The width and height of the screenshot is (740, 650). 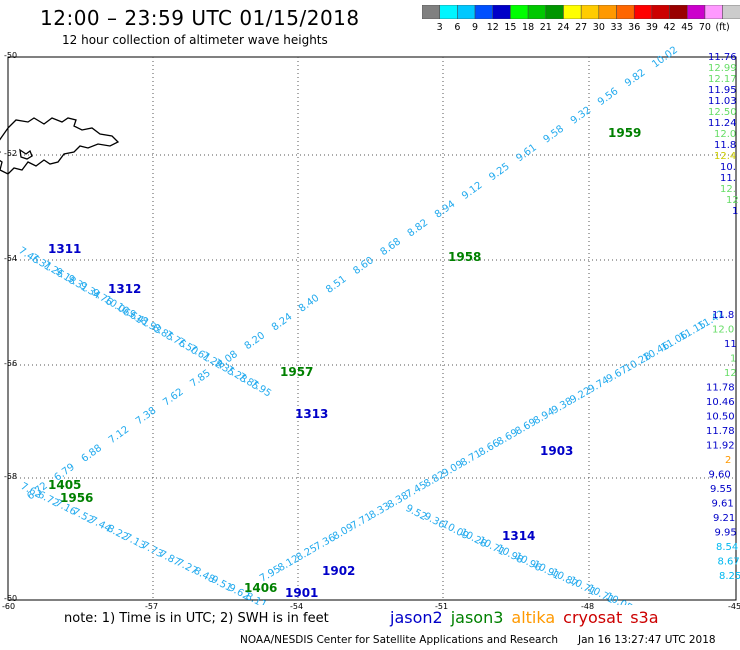 What do you see at coordinates (64, 485) in the screenshot?
I see `pass-number-label: 1405` at bounding box center [64, 485].